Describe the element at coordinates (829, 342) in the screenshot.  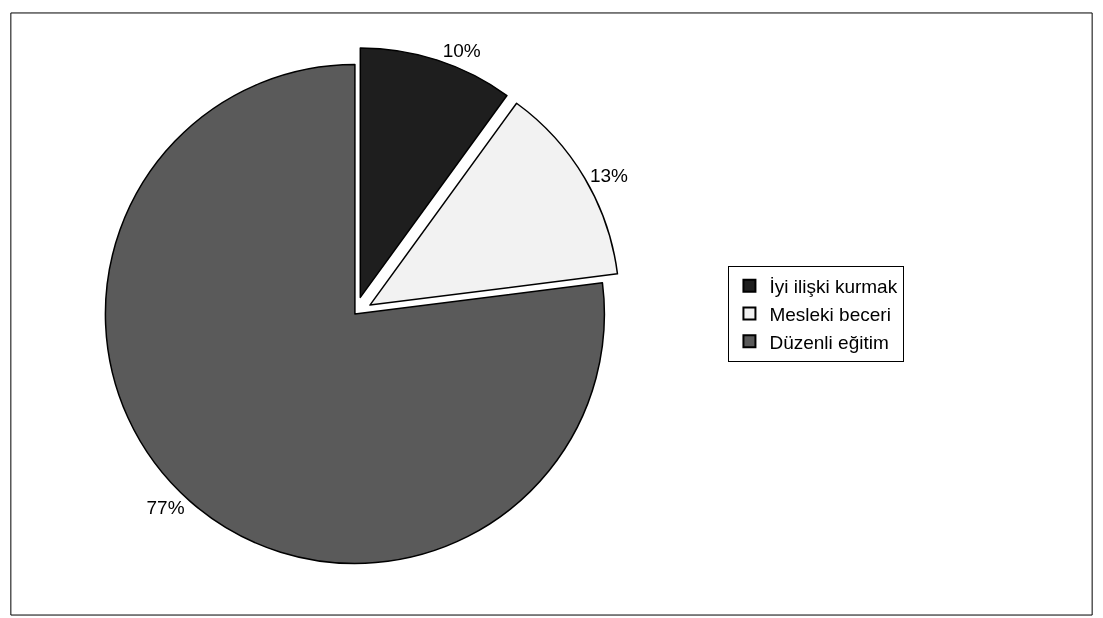
I see `legend-label: Düzenli eğitim` at that location.